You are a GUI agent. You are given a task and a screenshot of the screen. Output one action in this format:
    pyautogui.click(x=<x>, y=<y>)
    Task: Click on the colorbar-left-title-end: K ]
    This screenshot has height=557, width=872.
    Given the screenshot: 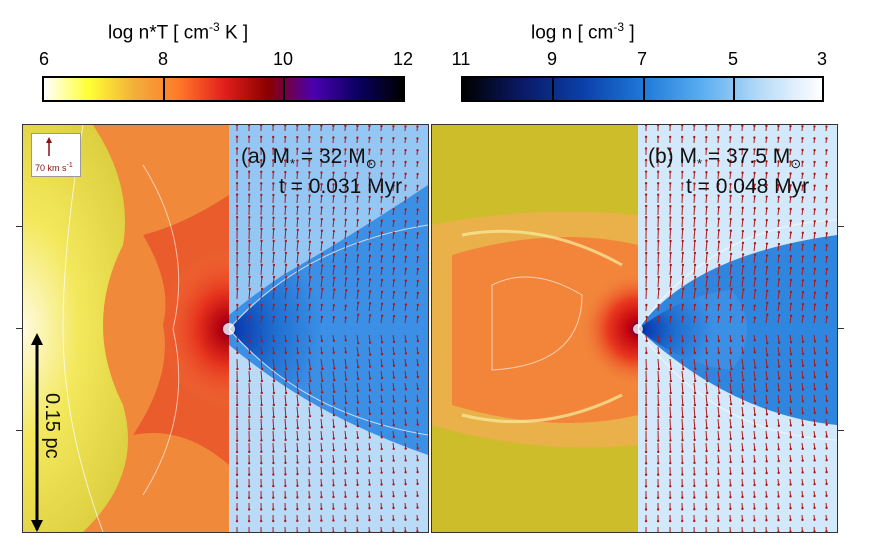 What is the action you would take?
    pyautogui.click(x=234, y=33)
    